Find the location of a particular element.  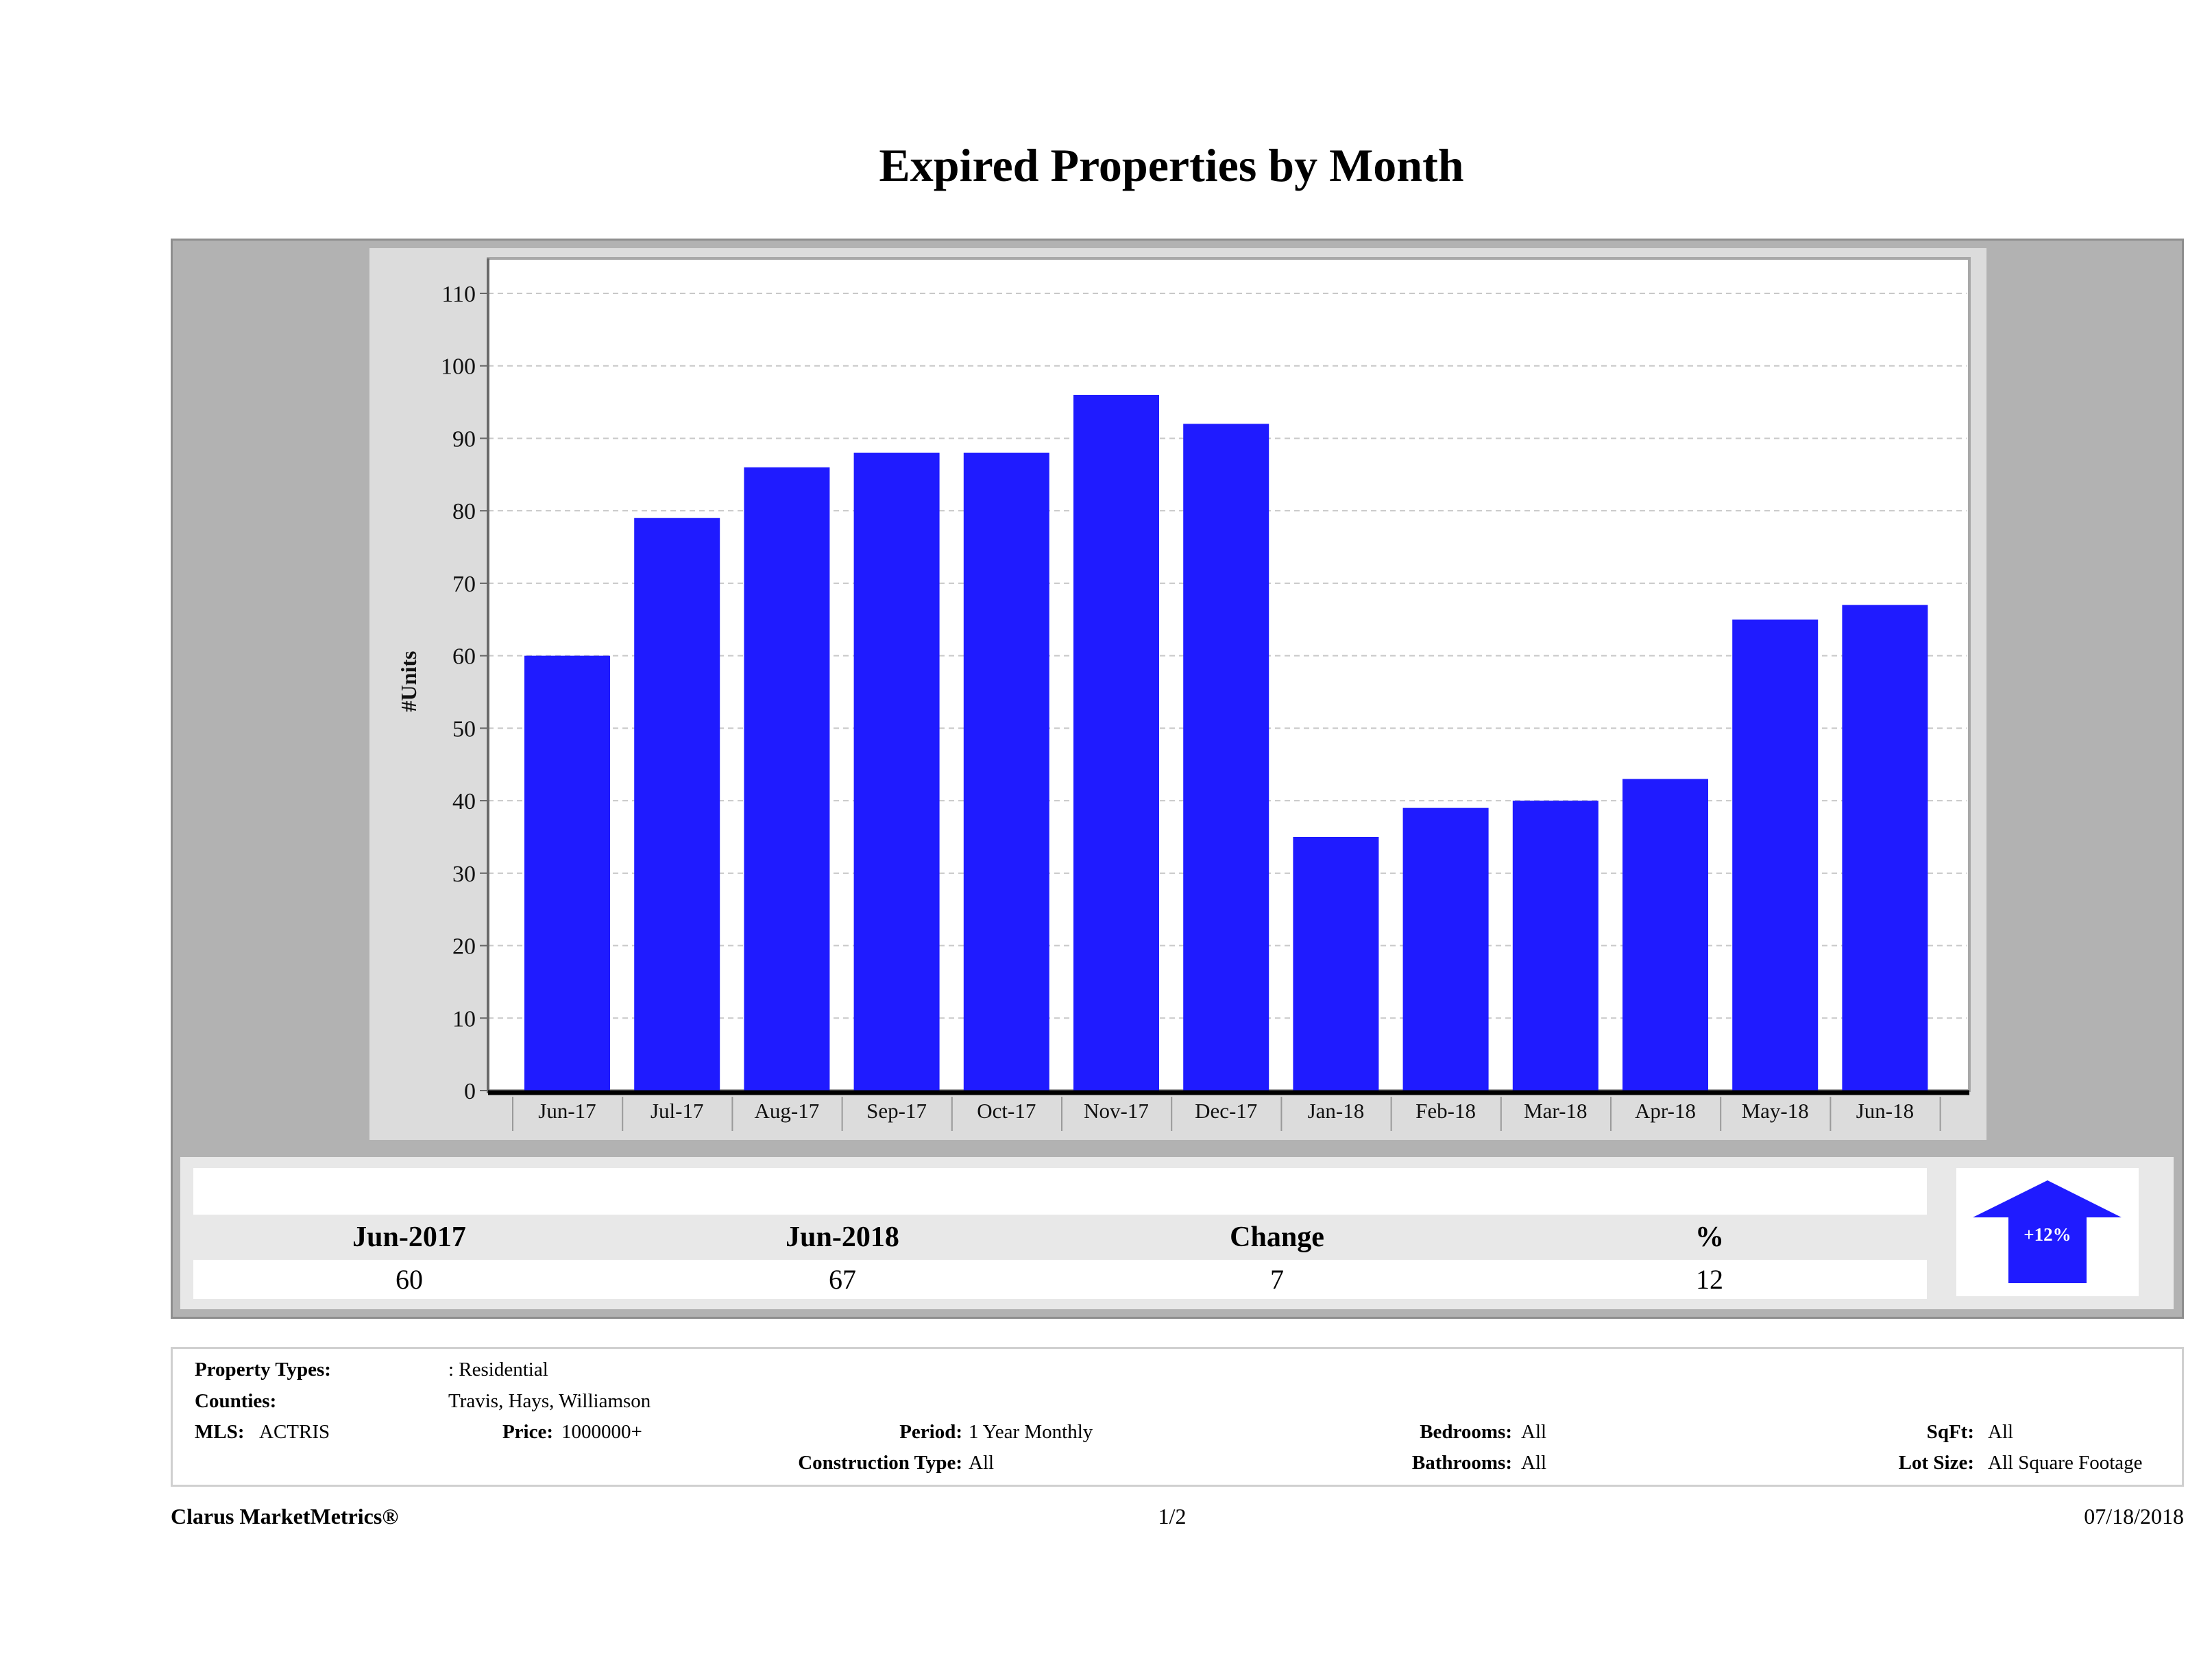

brand-name: Clarus MarketMetrics® is located at coordinates (285, 1516).